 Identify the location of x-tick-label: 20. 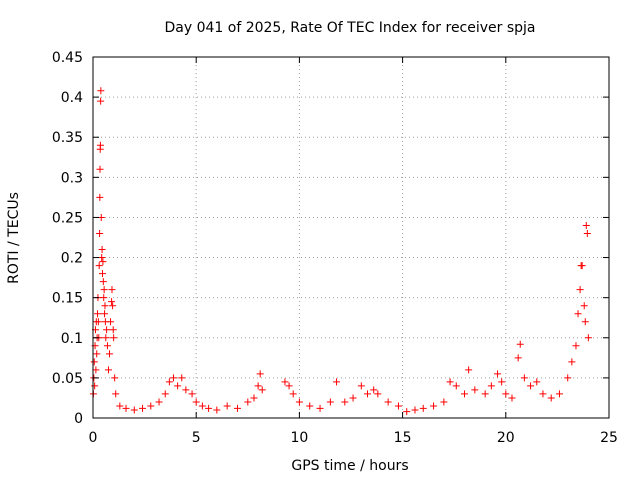
(506, 438).